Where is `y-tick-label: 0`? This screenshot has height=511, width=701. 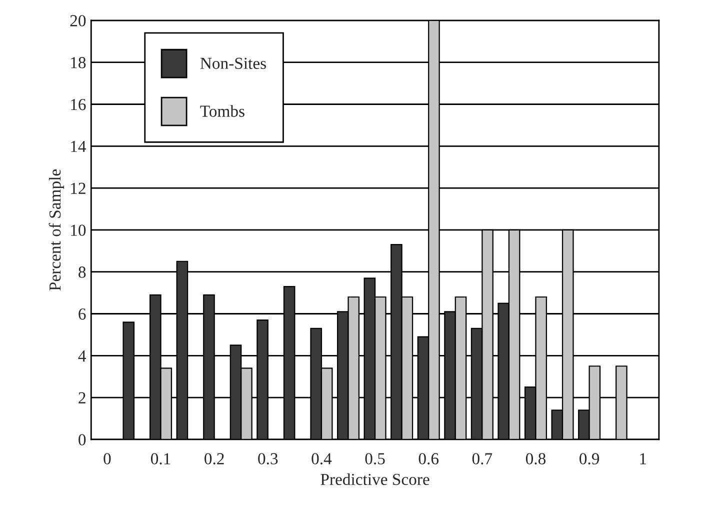 y-tick-label: 0 is located at coordinates (82, 440).